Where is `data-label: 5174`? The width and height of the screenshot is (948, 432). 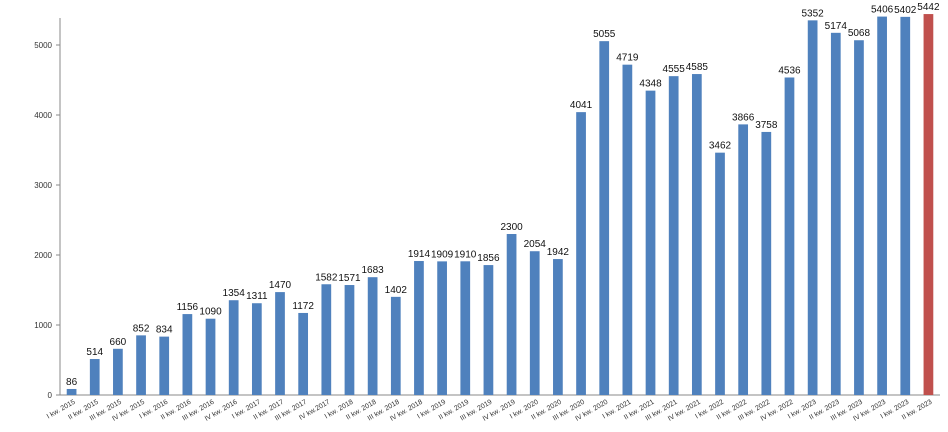
data-label: 5174 is located at coordinates (836, 26).